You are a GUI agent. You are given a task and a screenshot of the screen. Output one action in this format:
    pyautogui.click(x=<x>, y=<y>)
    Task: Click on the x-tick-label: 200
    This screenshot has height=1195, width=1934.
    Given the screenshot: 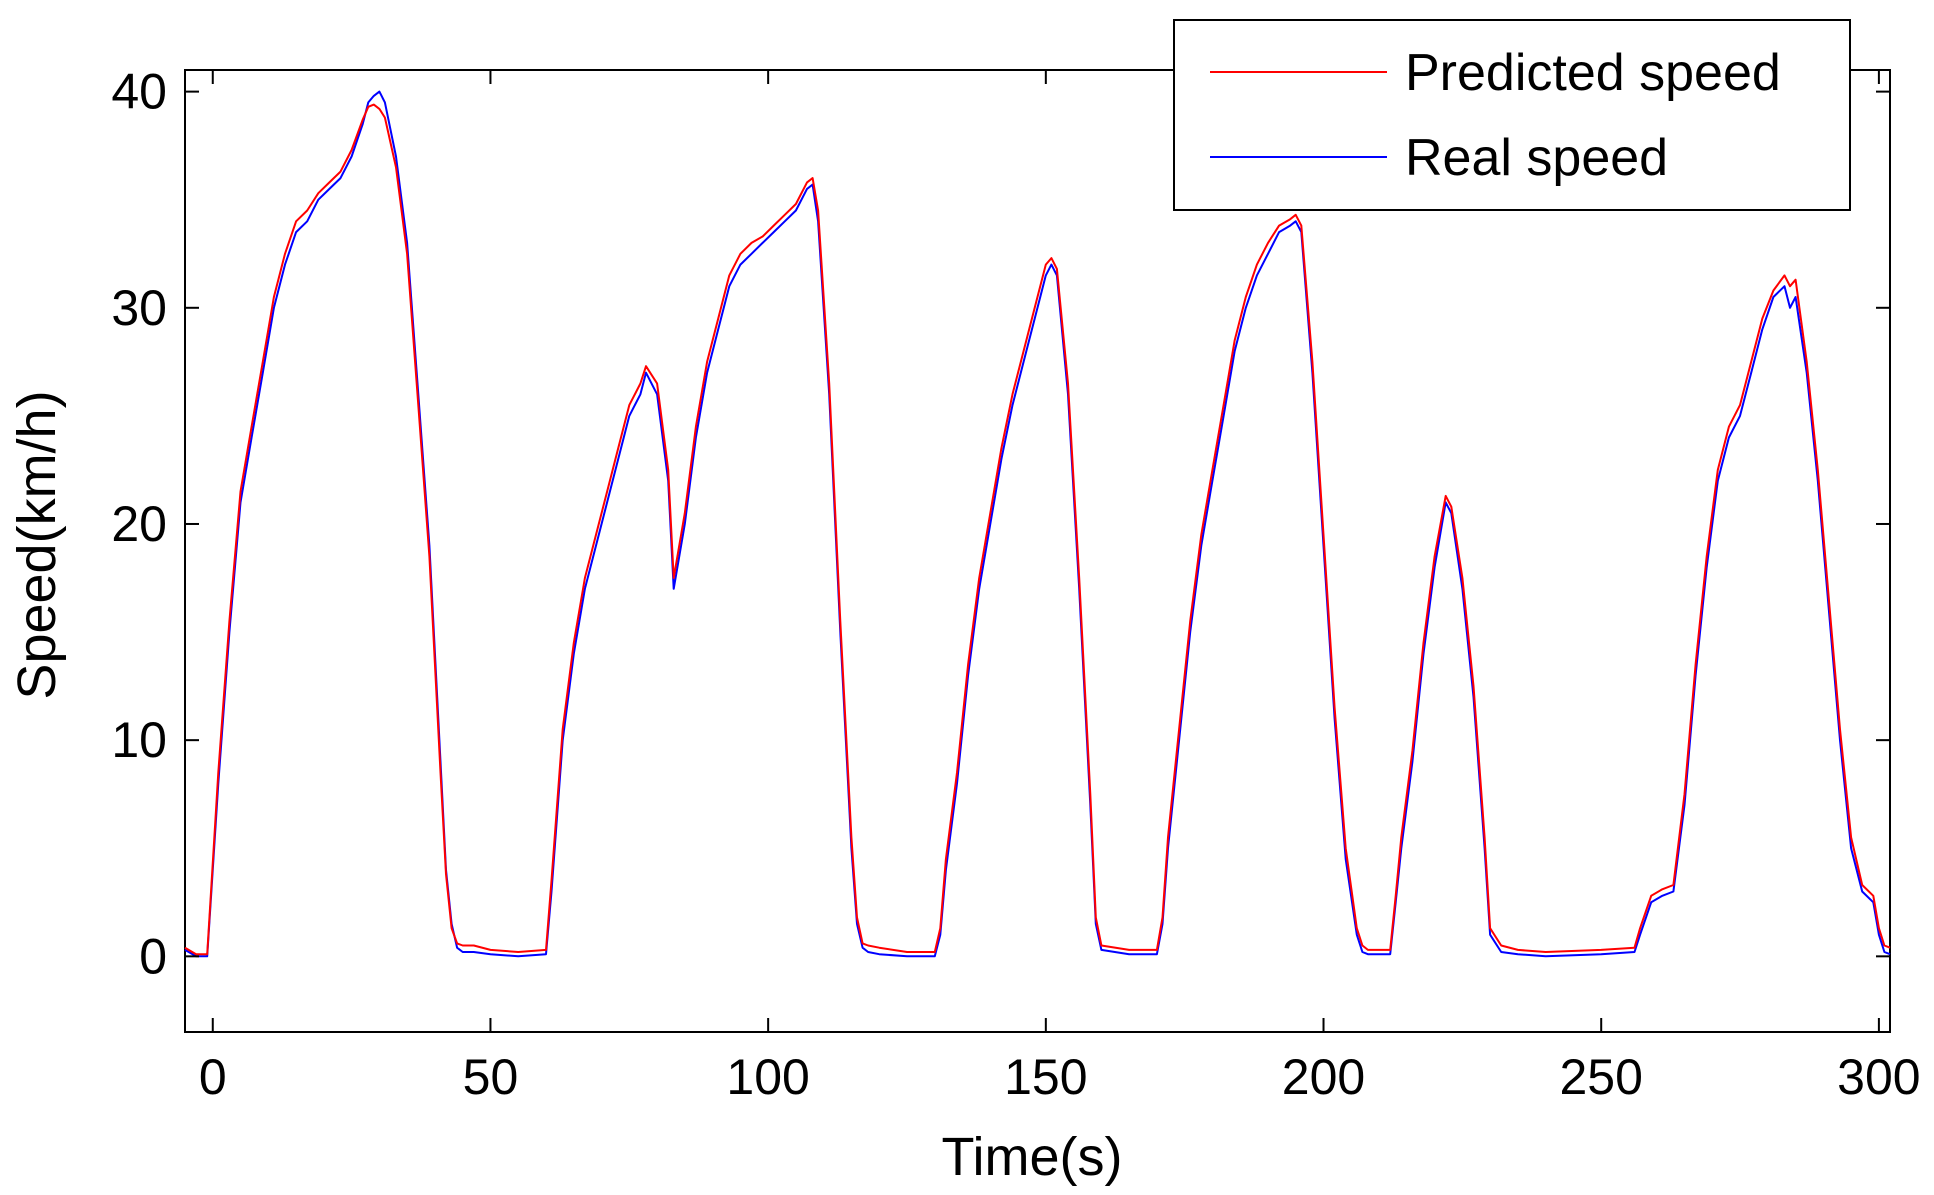 What is the action you would take?
    pyautogui.click(x=1323, y=1077)
    